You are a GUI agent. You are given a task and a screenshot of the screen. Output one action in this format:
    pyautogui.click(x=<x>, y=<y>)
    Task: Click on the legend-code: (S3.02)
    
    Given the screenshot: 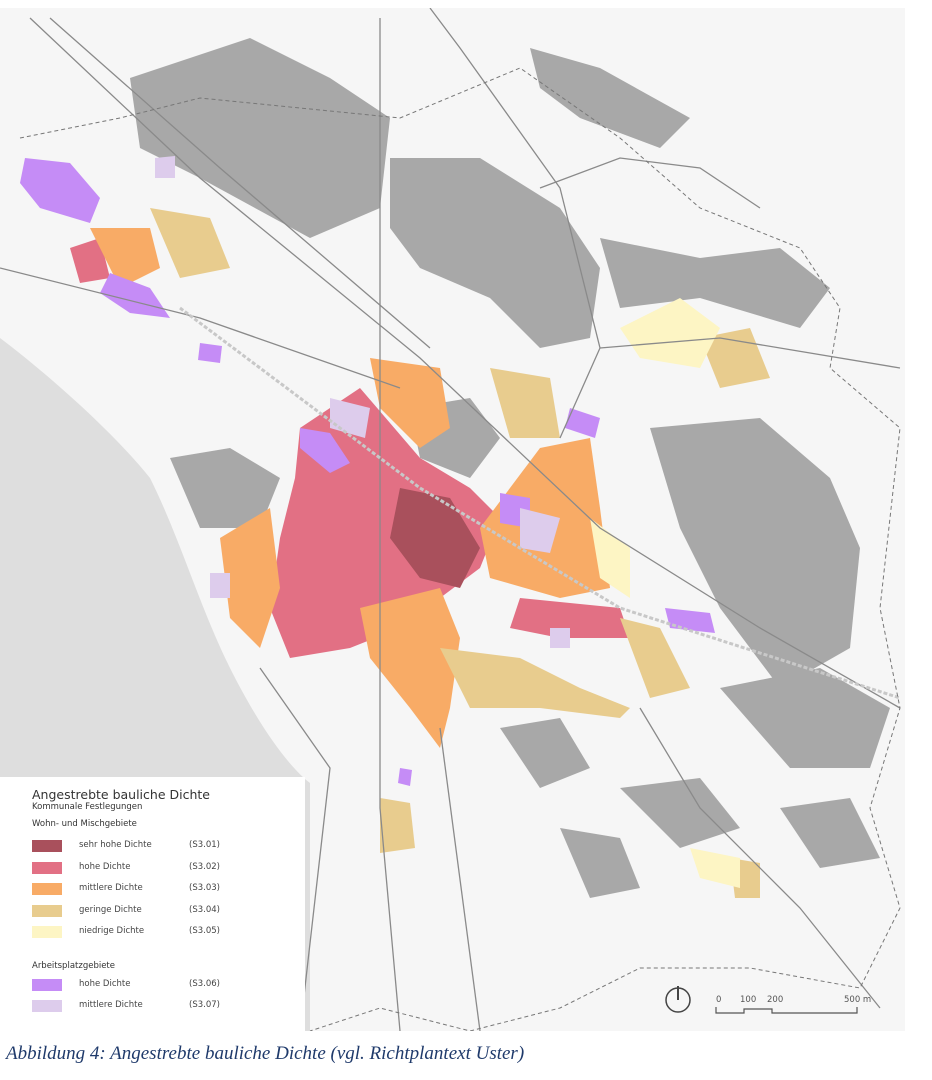 What is the action you would take?
    pyautogui.click(x=204, y=867)
    